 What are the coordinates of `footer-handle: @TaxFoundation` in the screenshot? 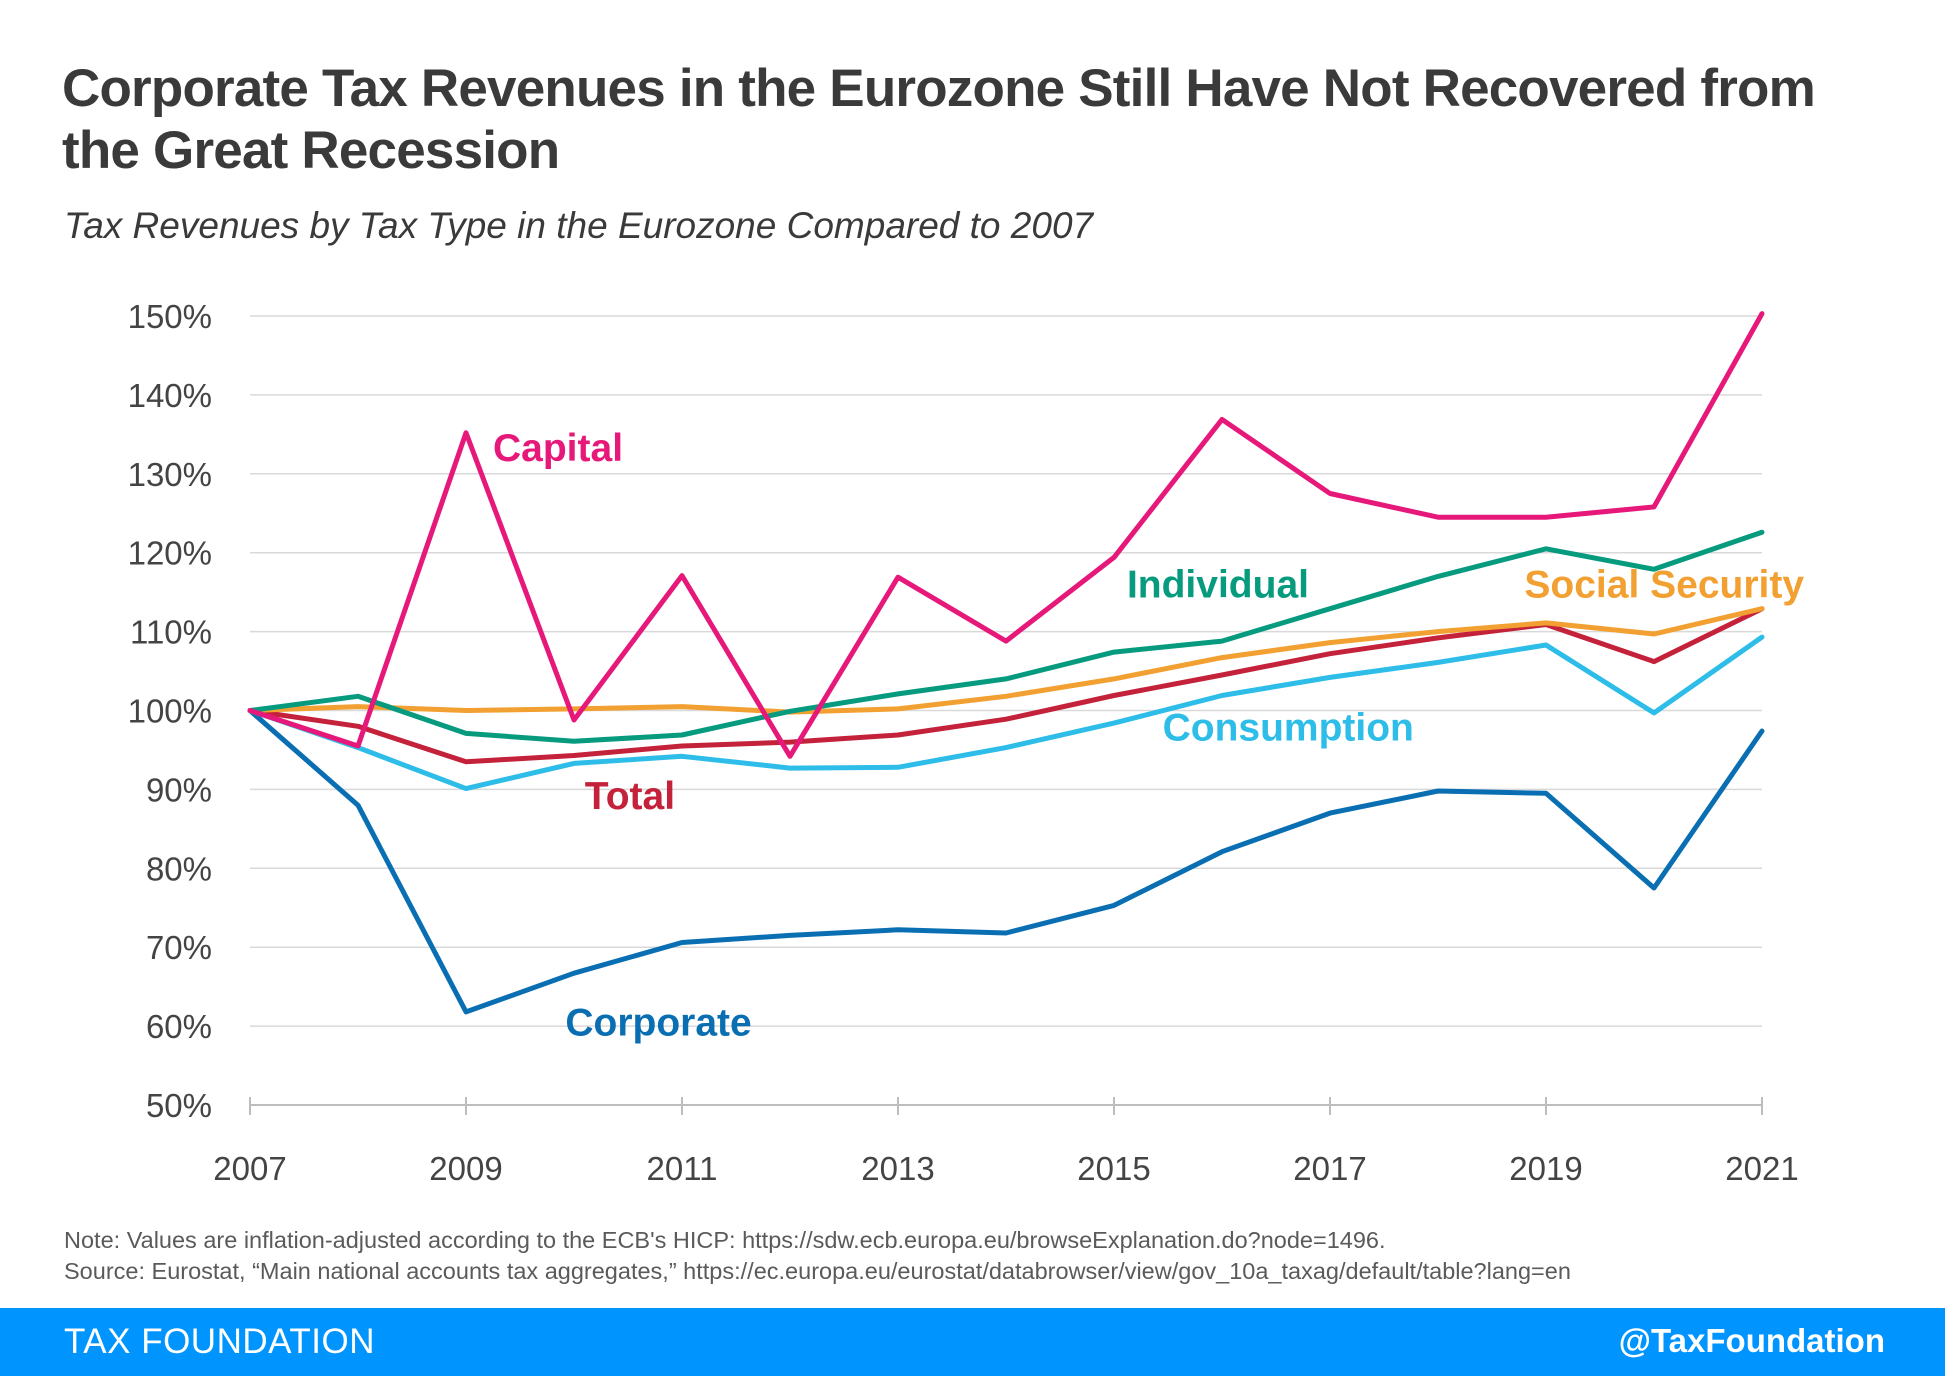 It's located at (1751, 1340).